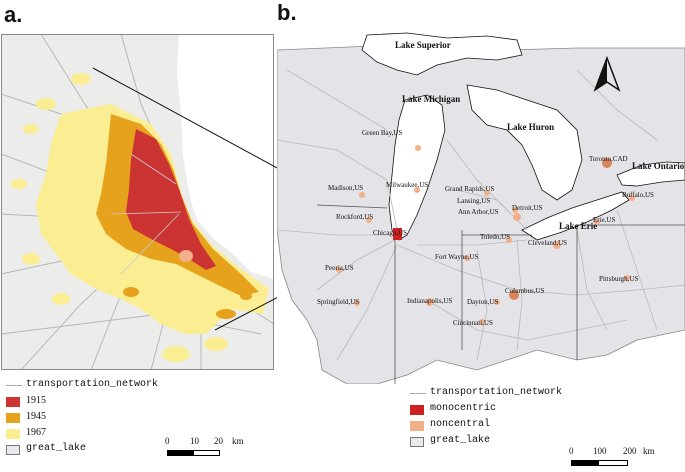  What do you see at coordinates (338, 302) in the screenshot?
I see `city-label-springfield: Springfield,US` at bounding box center [338, 302].